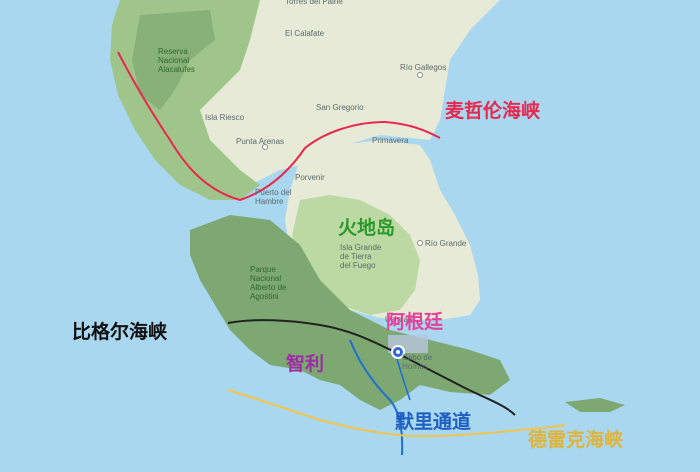 This screenshot has width=700, height=472. What do you see at coordinates (376, 397) in the screenshot?
I see `murray-channel-line` at bounding box center [376, 397].